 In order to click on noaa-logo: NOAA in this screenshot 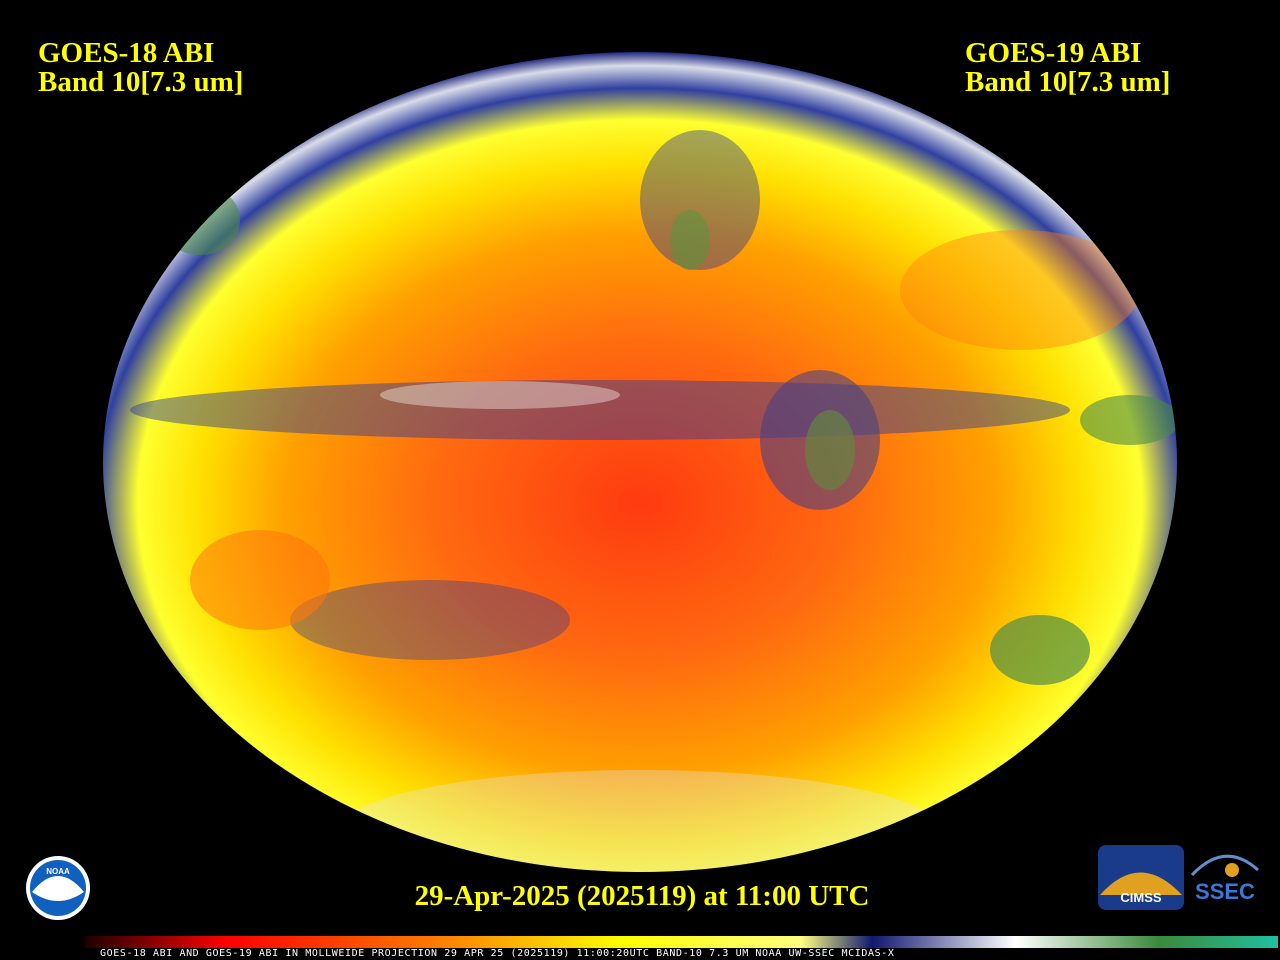, I will do `click(58, 888)`.